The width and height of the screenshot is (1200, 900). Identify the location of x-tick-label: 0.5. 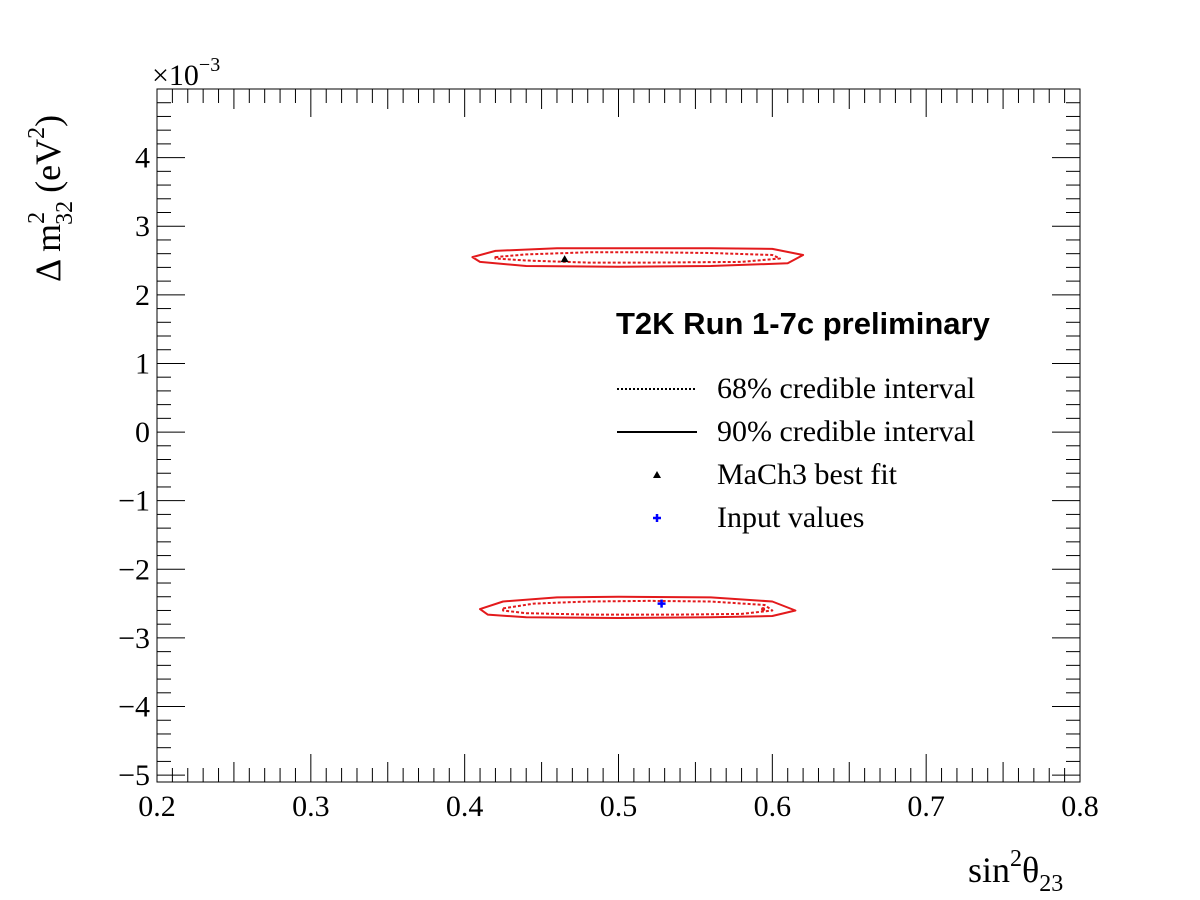
(619, 806).